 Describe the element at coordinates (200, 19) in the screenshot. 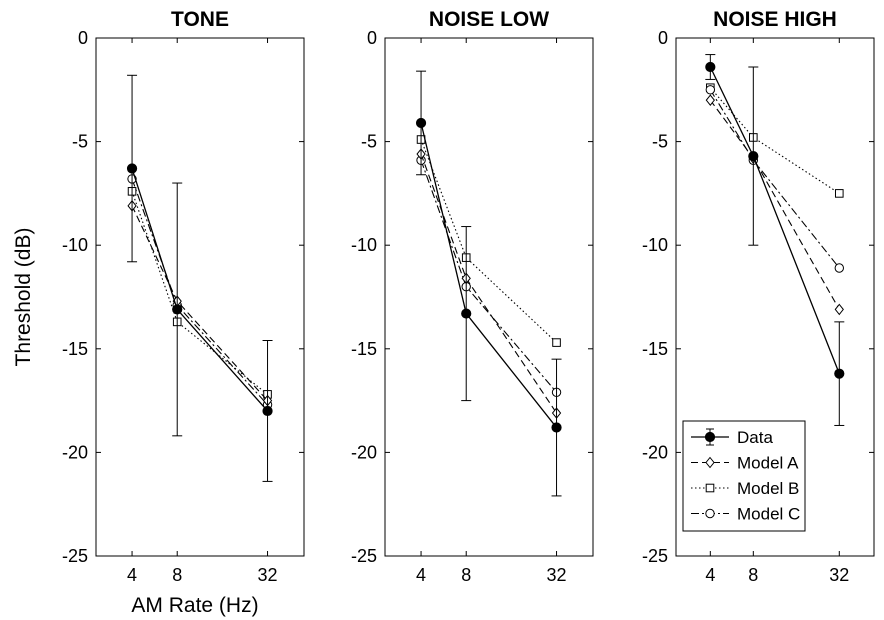

I see `chart-title: TONE` at that location.